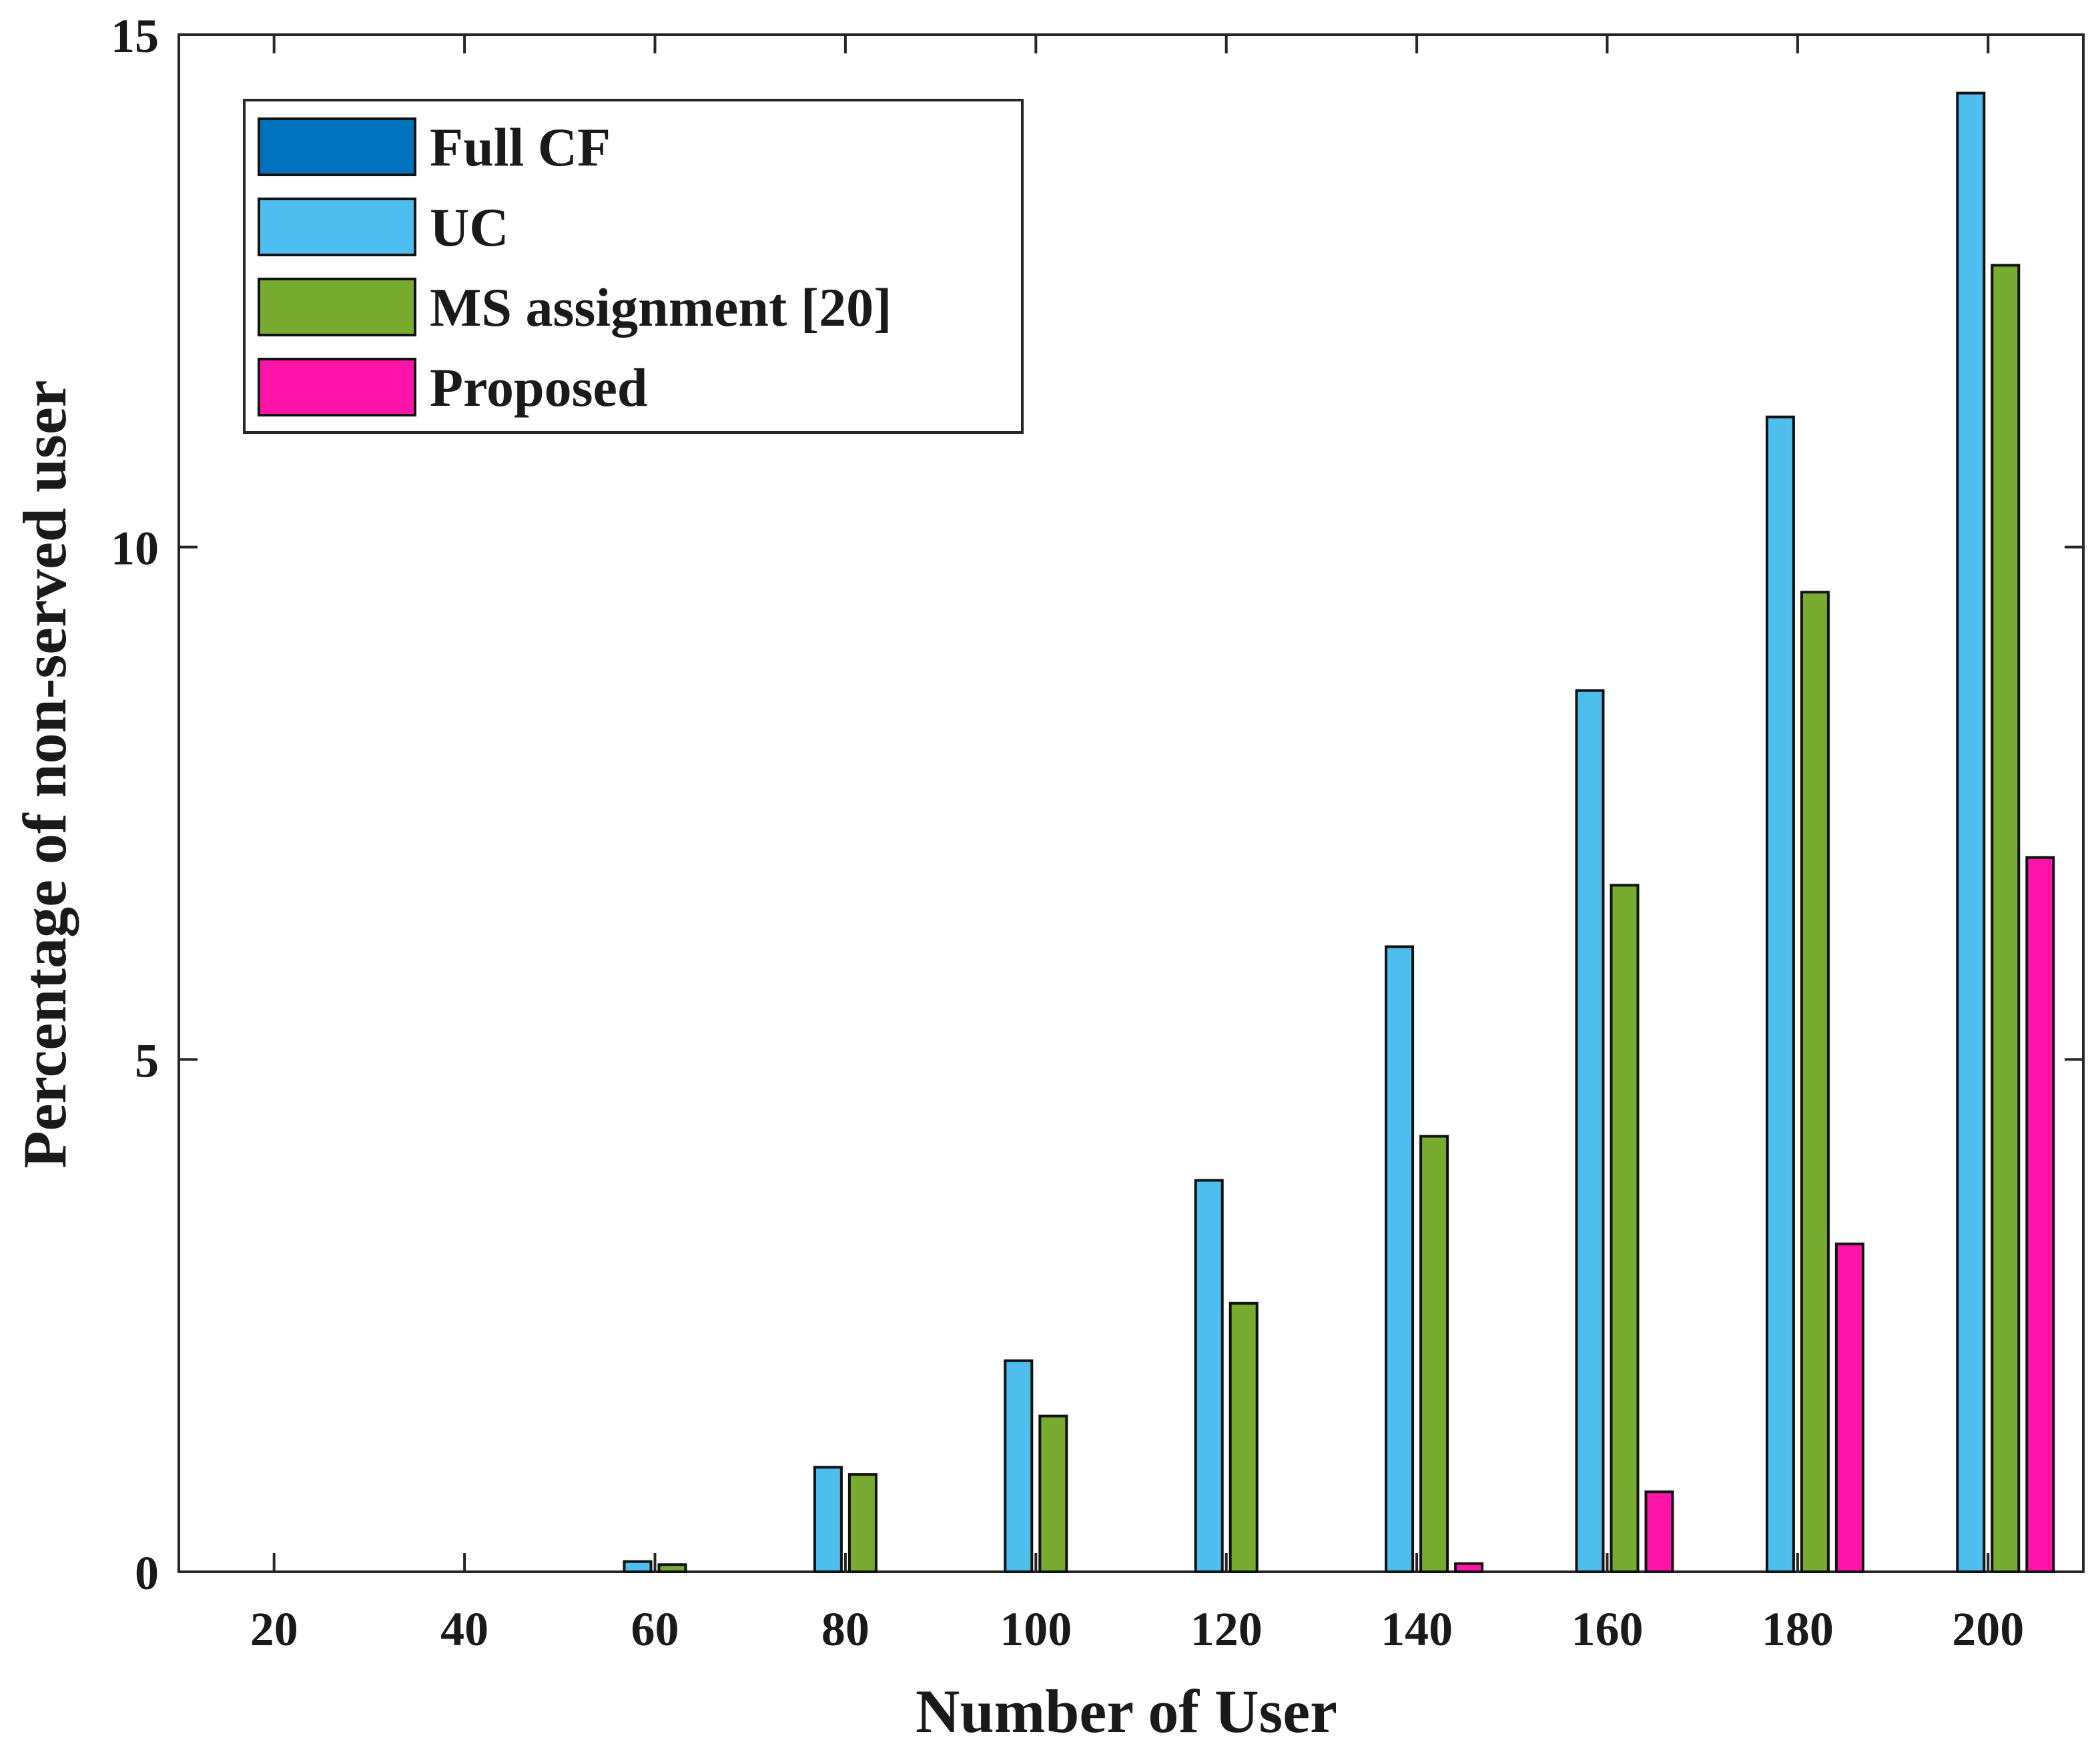 This screenshot has height=1754, width=2100. I want to click on legend-label: MS assignment [20], so click(661, 307).